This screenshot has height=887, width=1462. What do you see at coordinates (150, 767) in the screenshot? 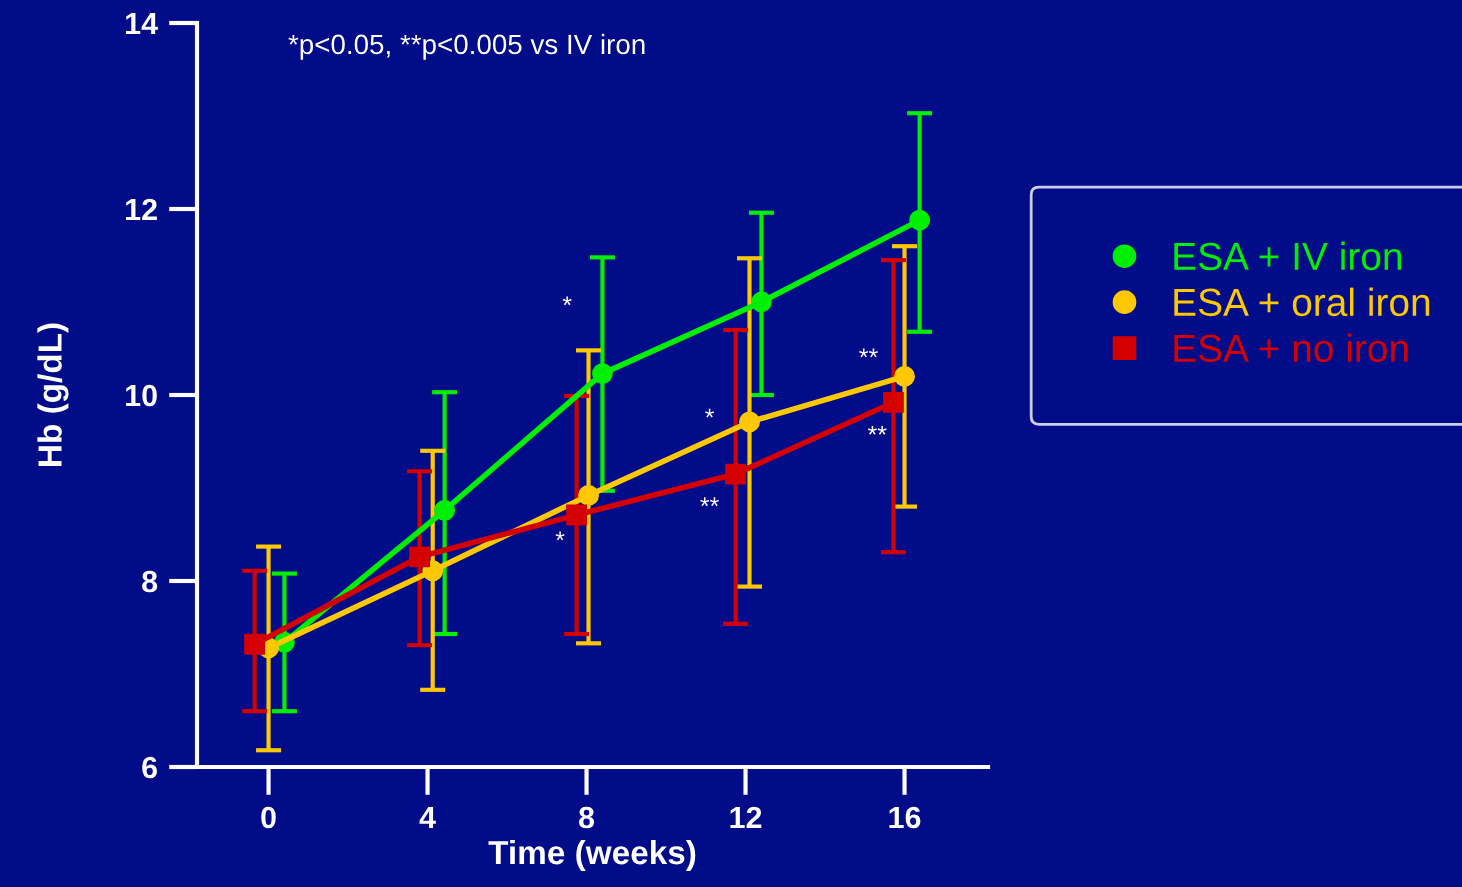
I see `y-tick-label: 6` at bounding box center [150, 767].